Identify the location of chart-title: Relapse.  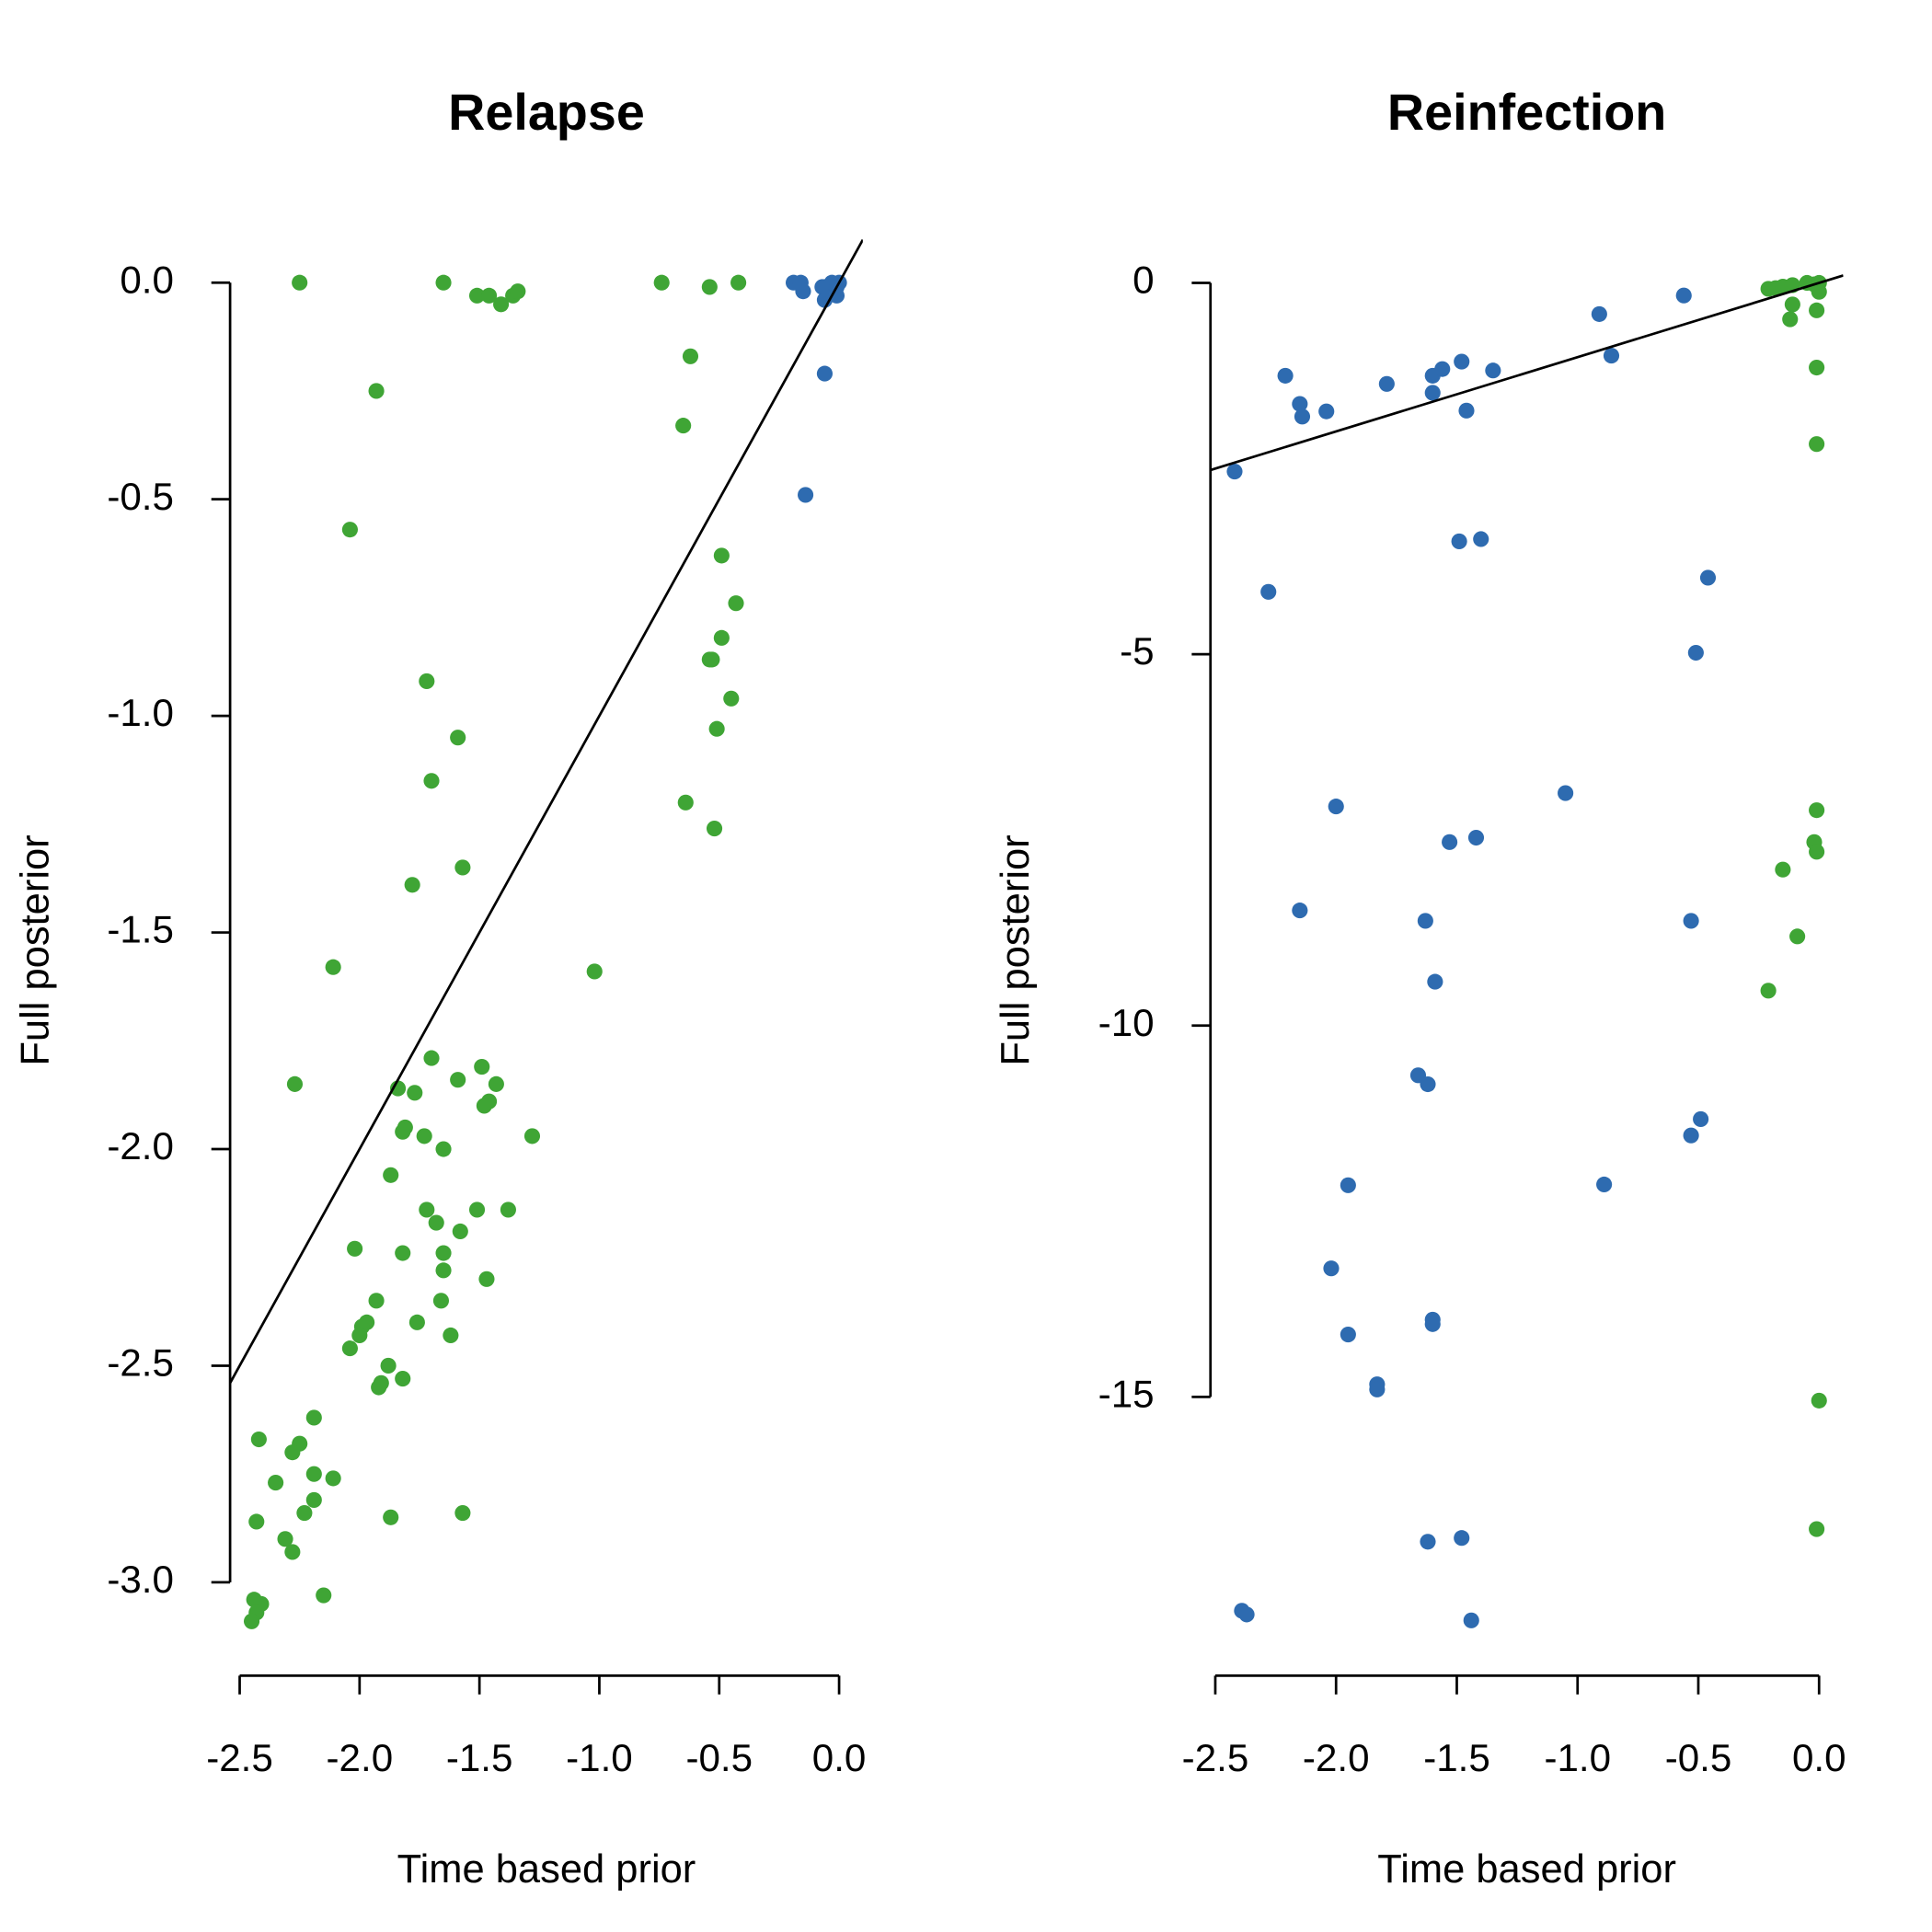
(546, 112).